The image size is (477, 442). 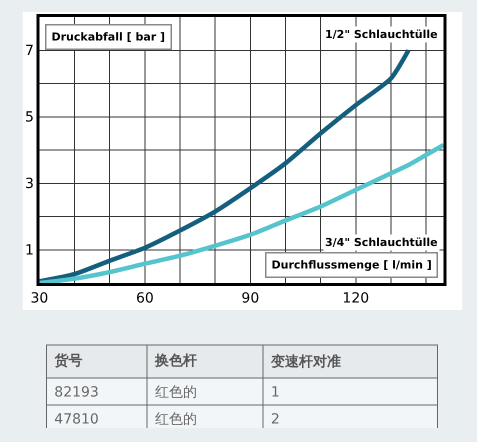 I want to click on category-label: 换色杆, so click(x=176, y=361).